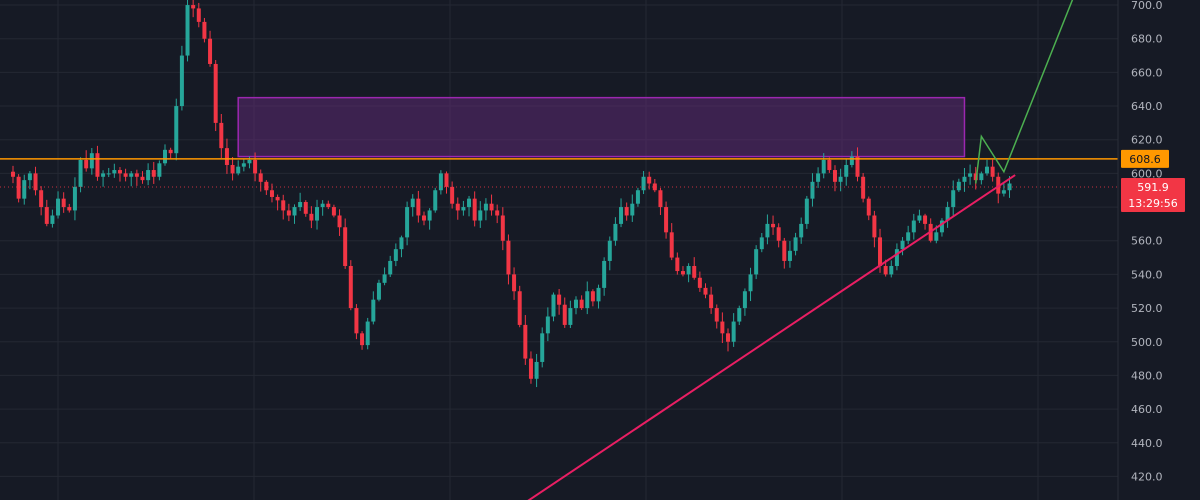 The width and height of the screenshot is (1200, 500). I want to click on y-tick-label: 560.0, so click(1147, 241).